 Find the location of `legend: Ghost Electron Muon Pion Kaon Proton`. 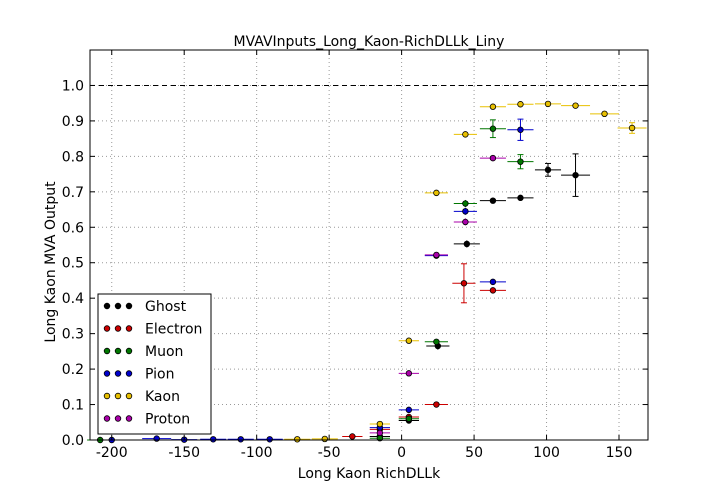

legend: Ghost Electron Muon Pion Kaon Proton is located at coordinates (154, 364).